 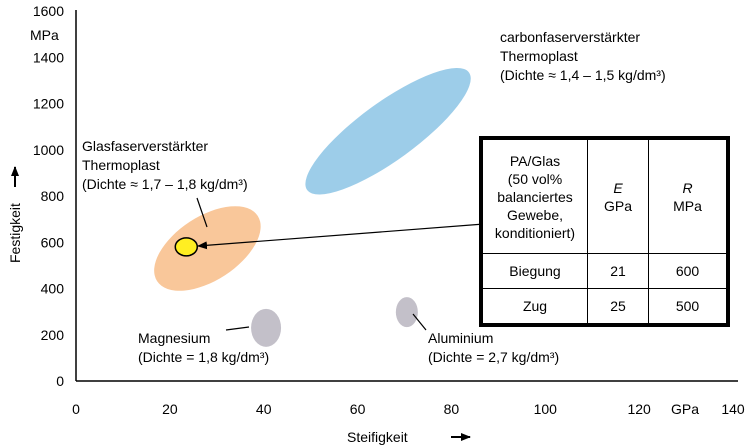 What do you see at coordinates (583, 75) in the screenshot?
I see `label-line: (Dichte ≈ 1,4 – 1,5 kg/dm³)` at bounding box center [583, 75].